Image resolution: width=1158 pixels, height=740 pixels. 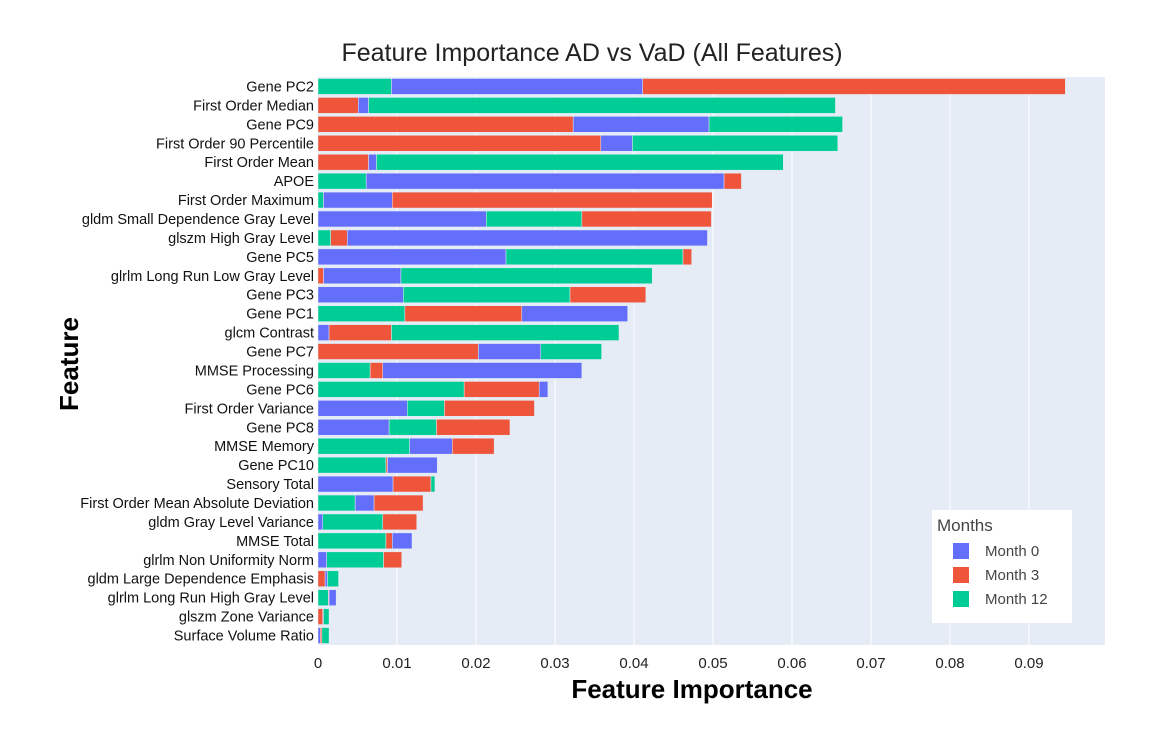 I want to click on category-label: glrlm Long Run High Gray Level, so click(x=211, y=599).